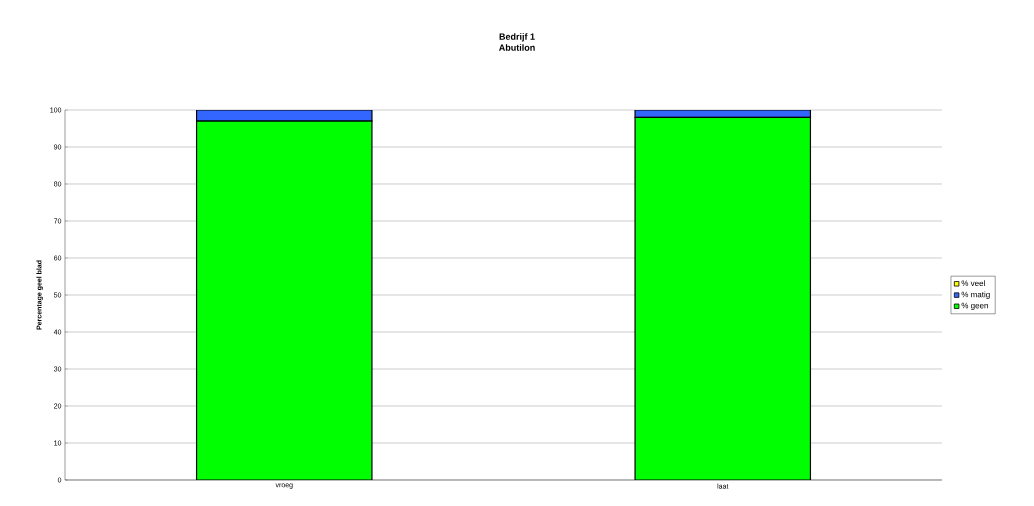 This screenshot has width=1034, height=506. I want to click on legend-label: % geen, so click(974, 306).